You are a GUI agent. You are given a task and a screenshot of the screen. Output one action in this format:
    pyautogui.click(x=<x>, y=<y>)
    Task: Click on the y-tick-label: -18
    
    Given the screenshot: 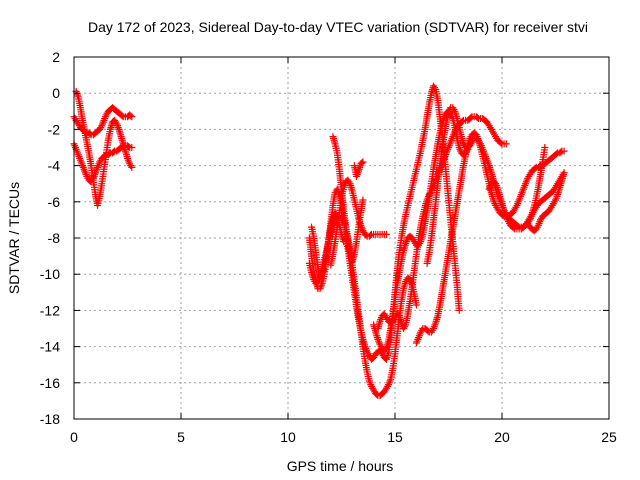 What is the action you would take?
    pyautogui.click(x=50, y=419)
    